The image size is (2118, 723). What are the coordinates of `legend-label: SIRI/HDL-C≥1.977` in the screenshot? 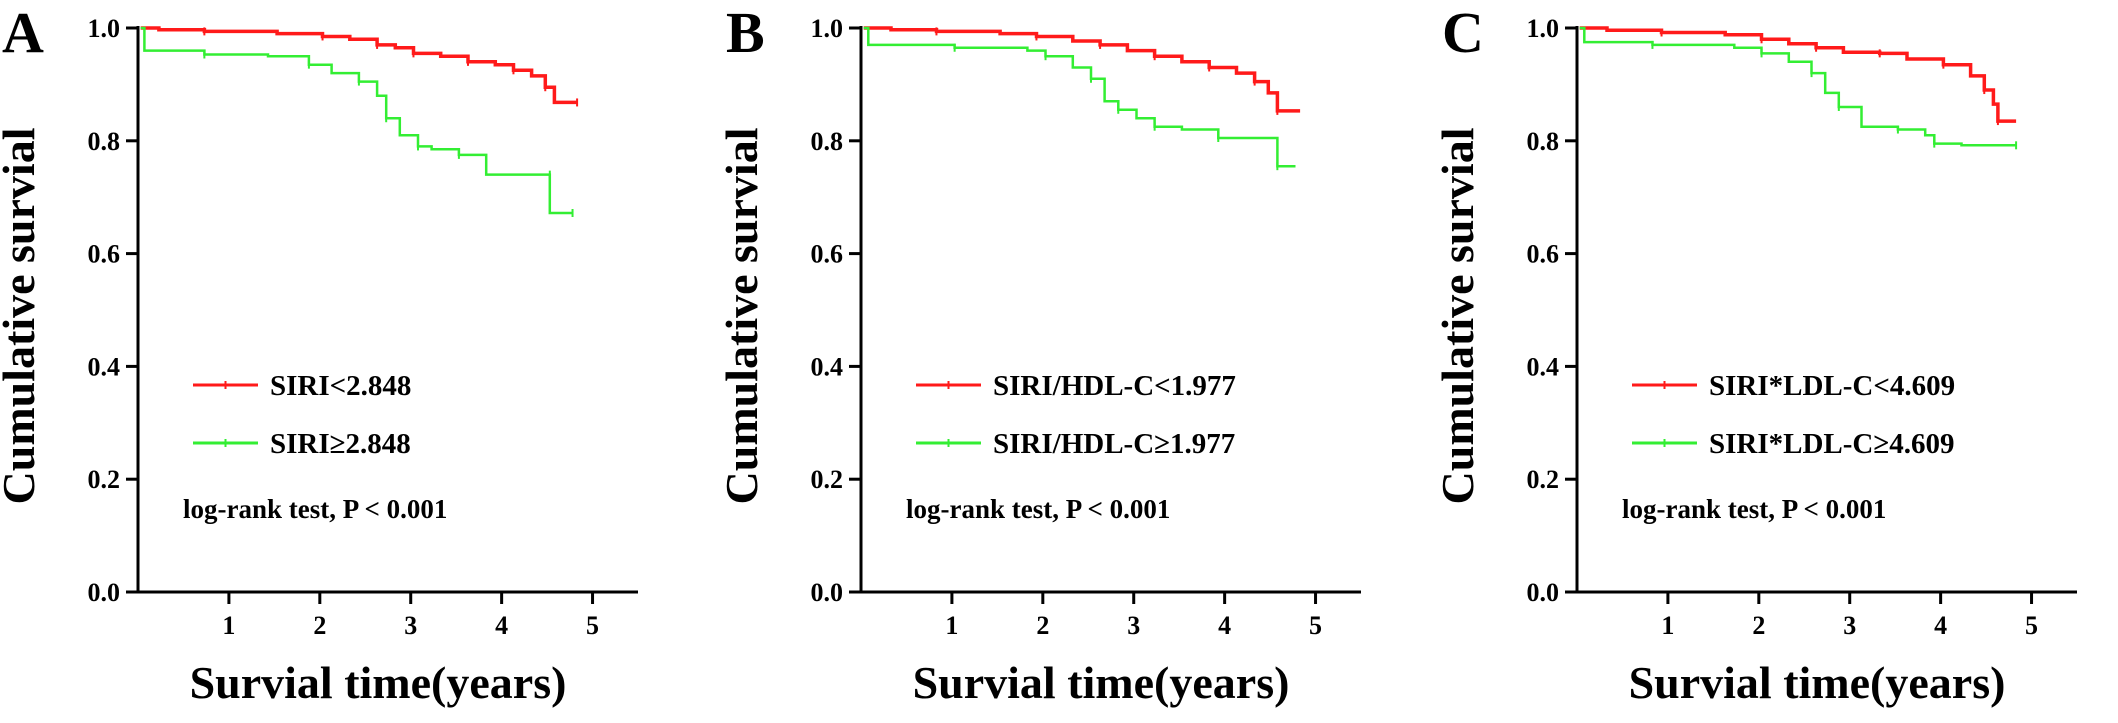 It's located at (1114, 444).